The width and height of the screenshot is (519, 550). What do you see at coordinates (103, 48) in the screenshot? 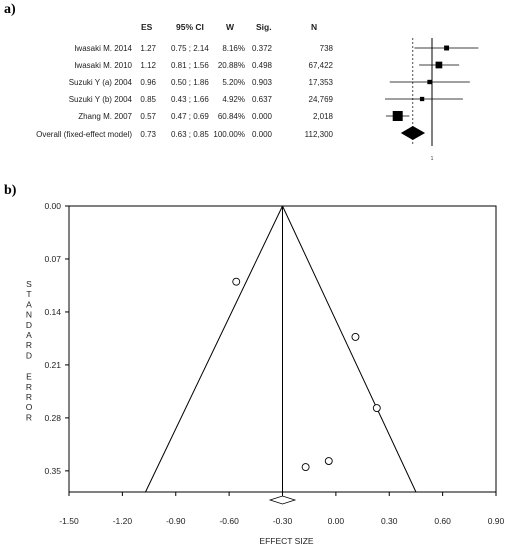
I see `study-name: Iwasaki M. 2014` at bounding box center [103, 48].